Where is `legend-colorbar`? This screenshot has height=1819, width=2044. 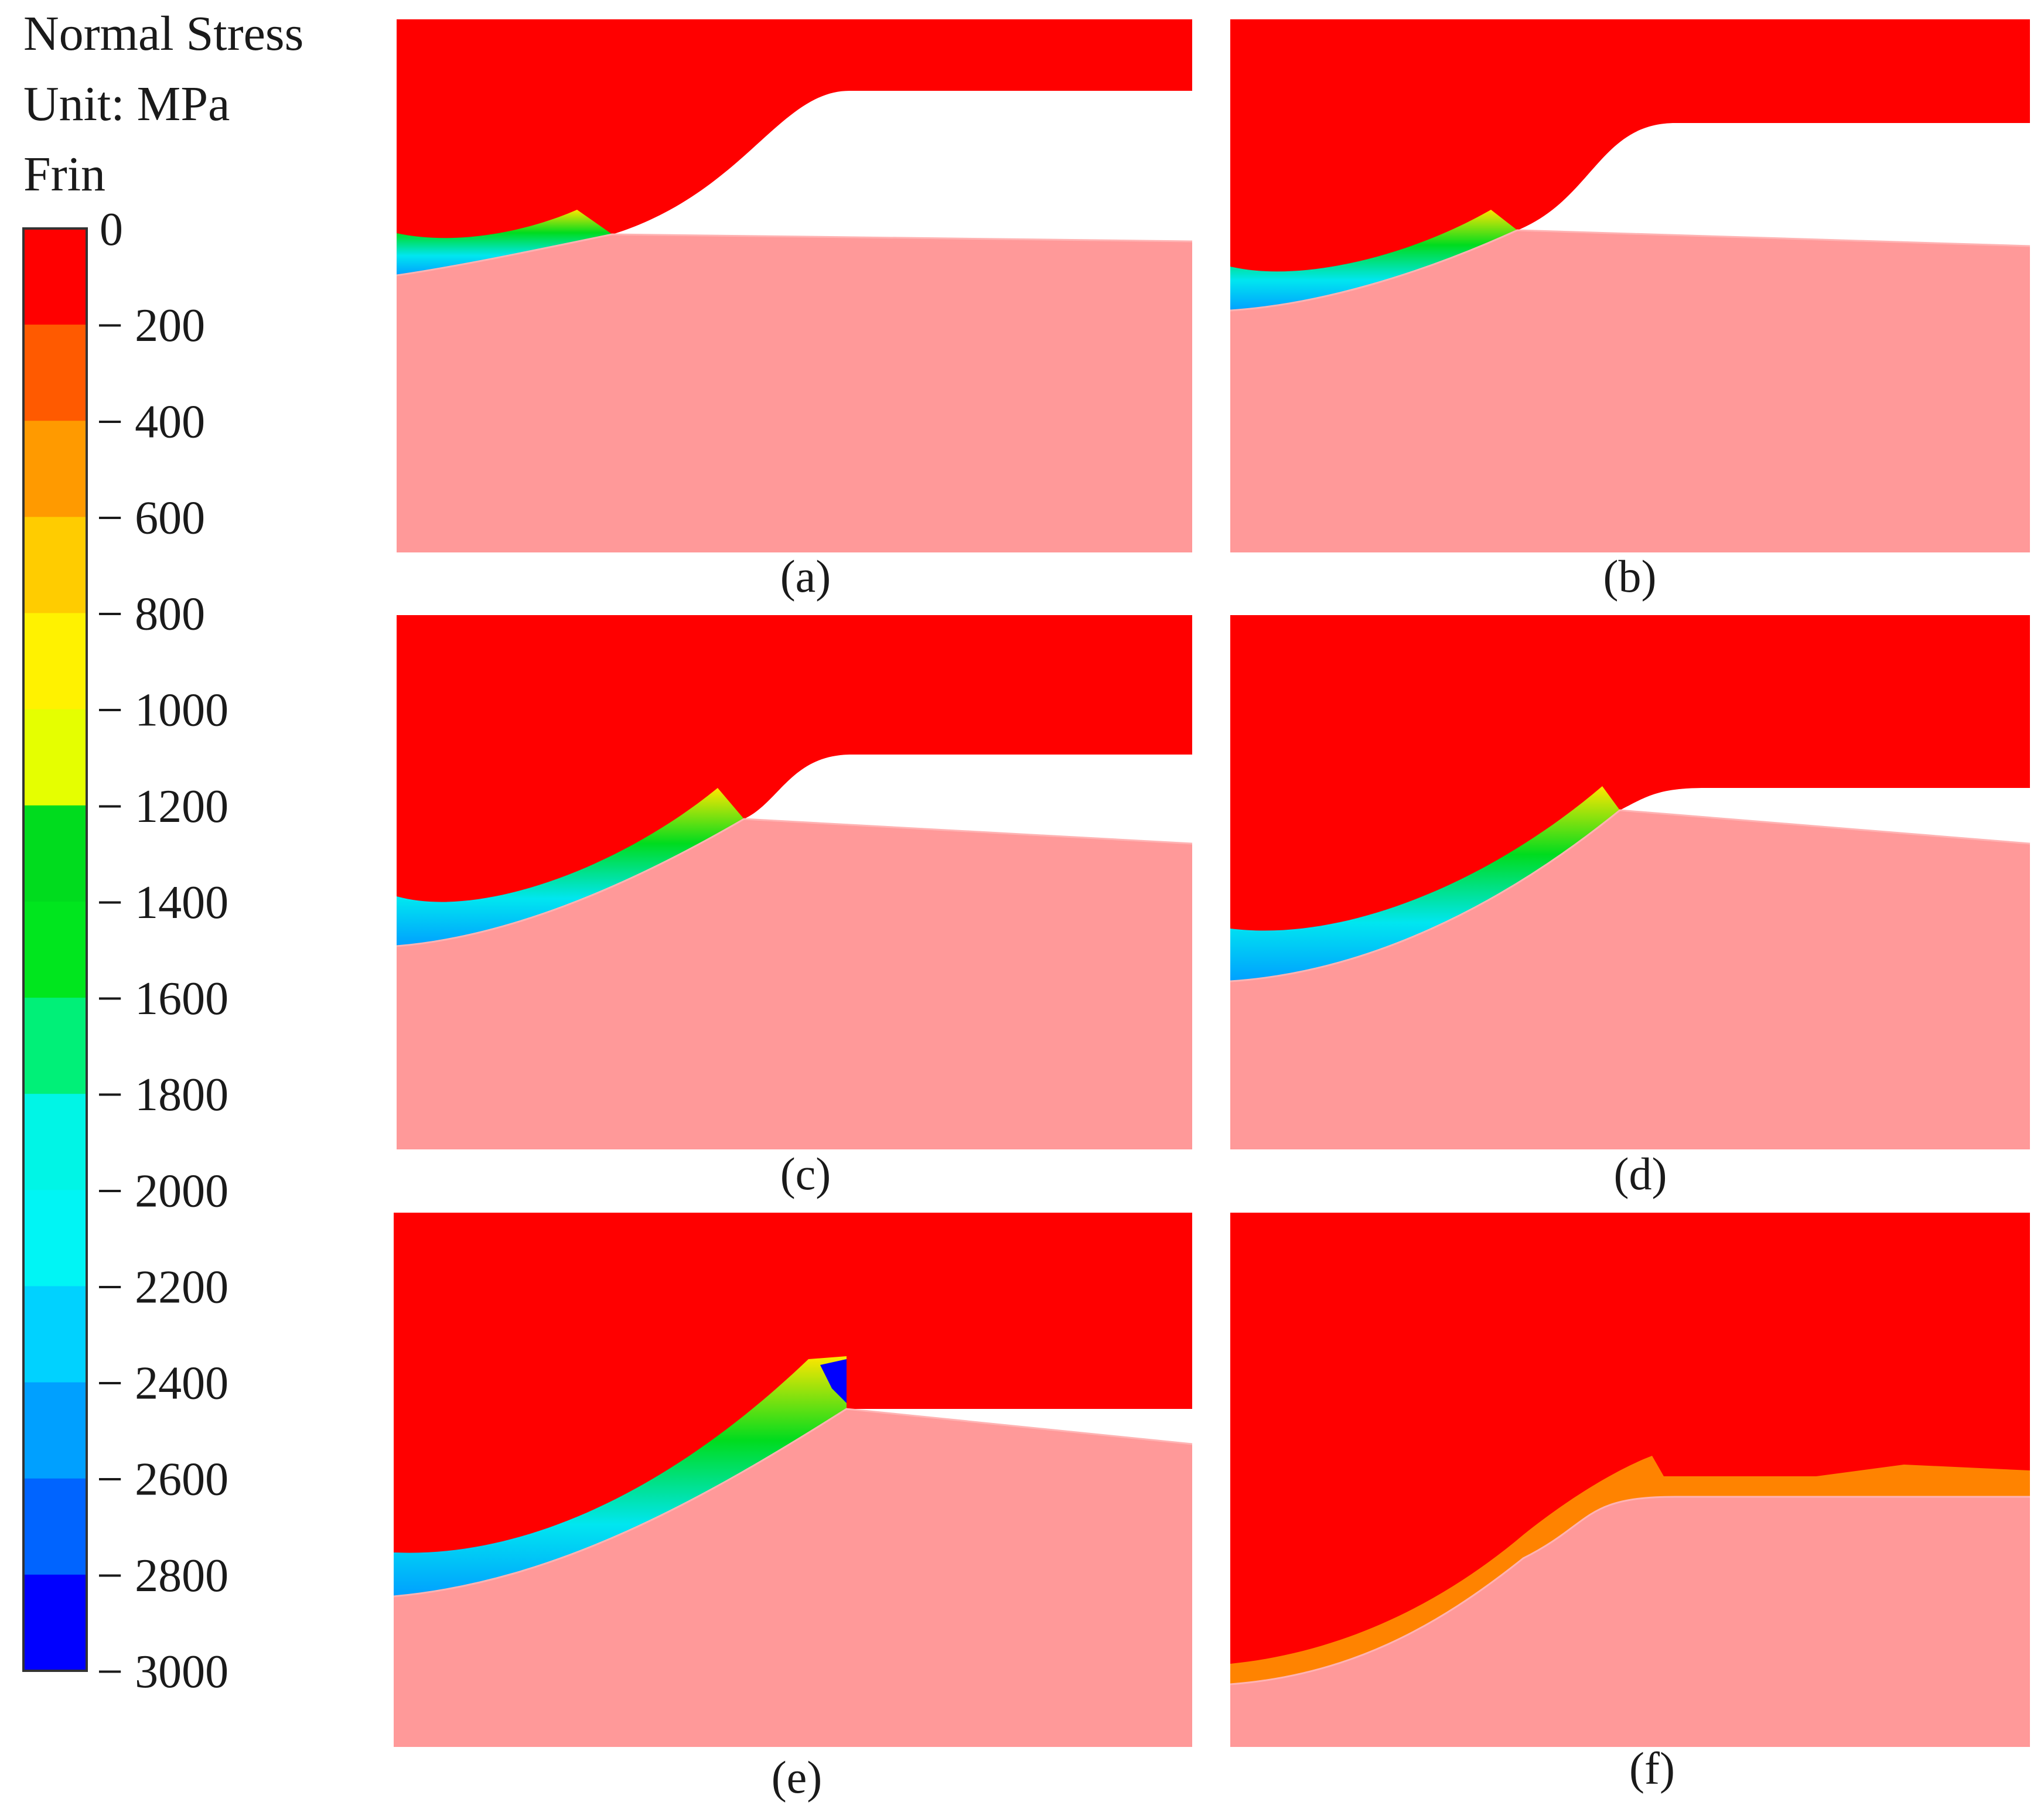
legend-colorbar is located at coordinates (55, 949).